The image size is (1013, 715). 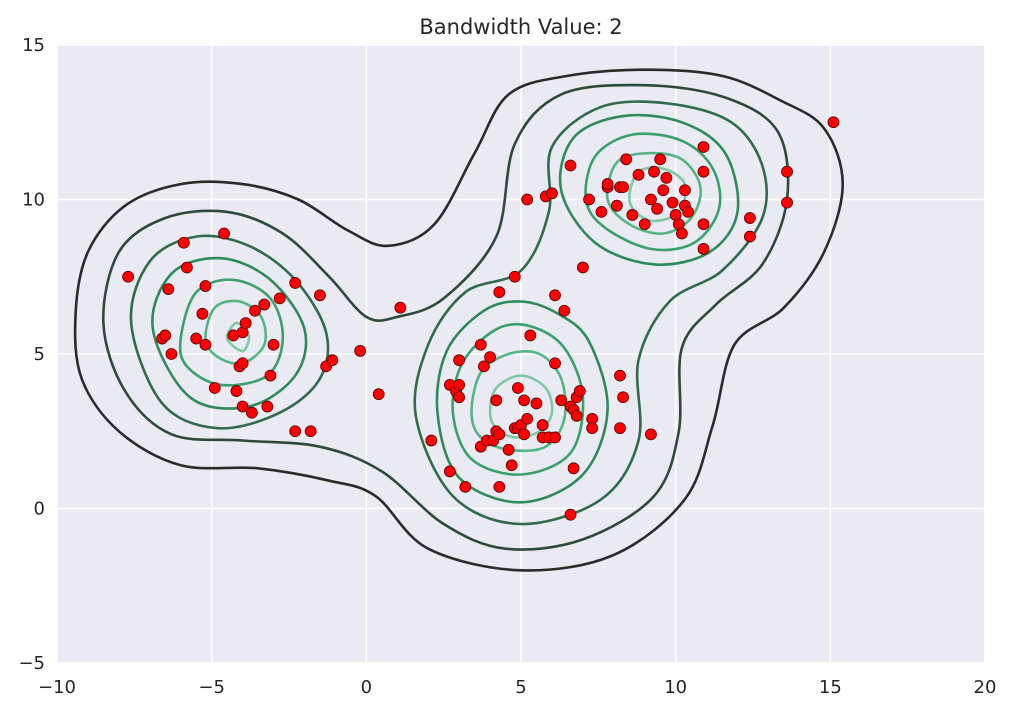 What do you see at coordinates (520, 687) in the screenshot?
I see `x-tick-label: 5` at bounding box center [520, 687].